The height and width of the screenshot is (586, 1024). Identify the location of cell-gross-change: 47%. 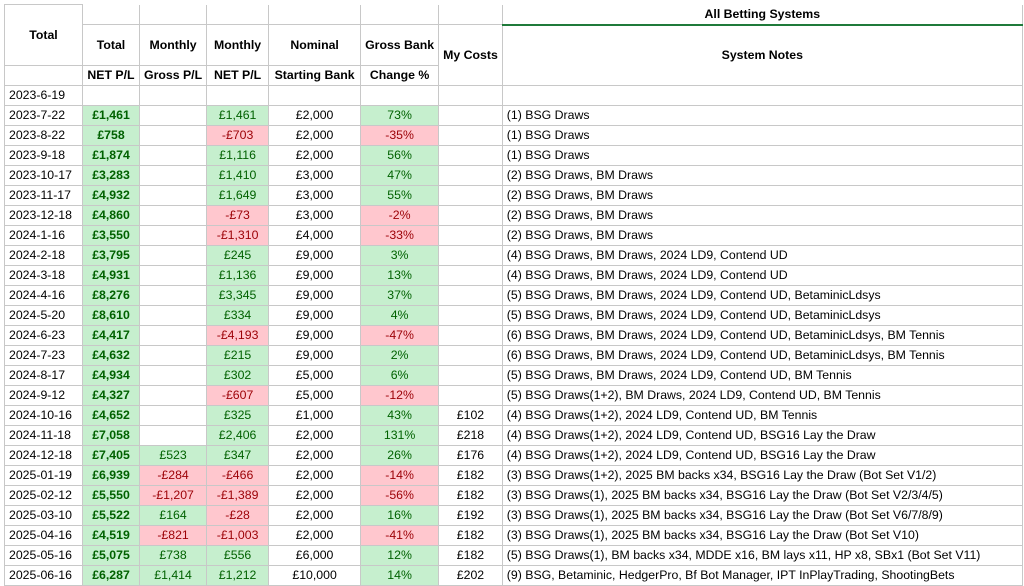
(400, 175).